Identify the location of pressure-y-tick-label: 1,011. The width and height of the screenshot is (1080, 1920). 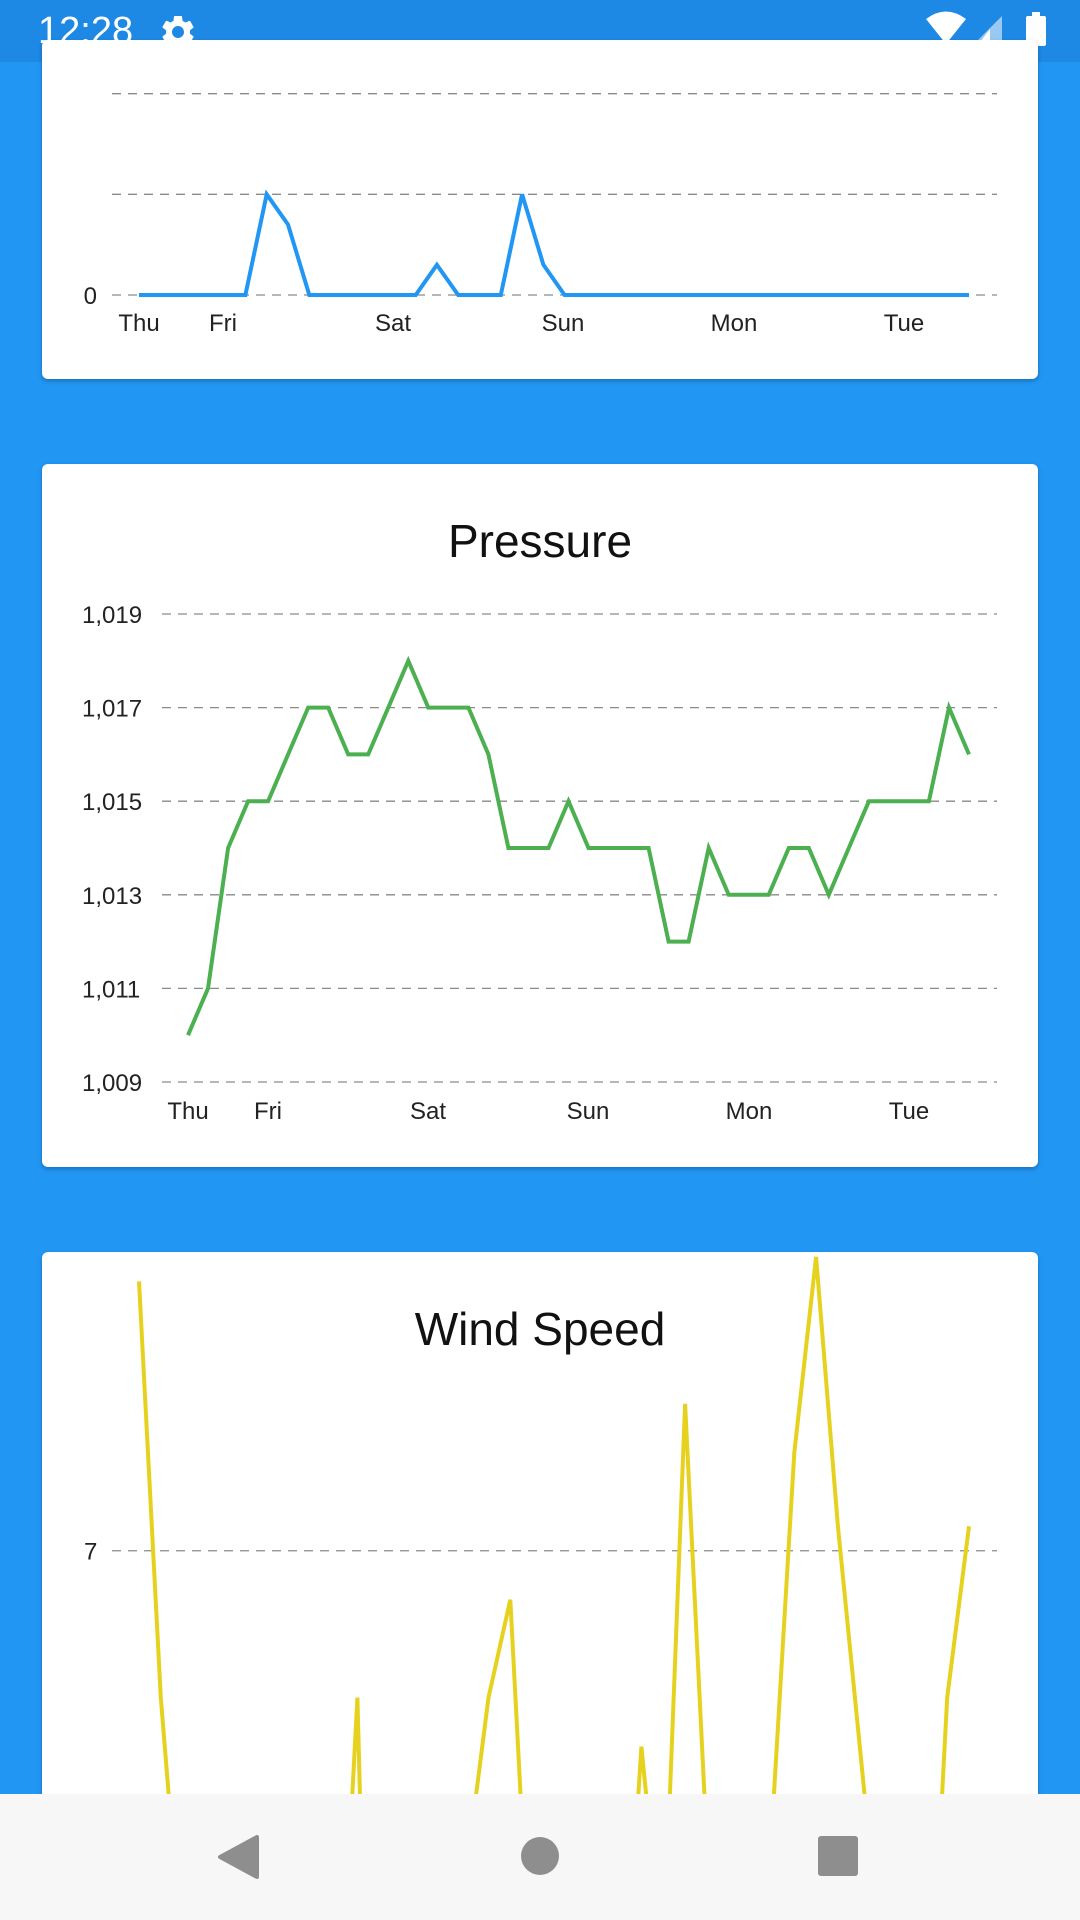
(111, 989).